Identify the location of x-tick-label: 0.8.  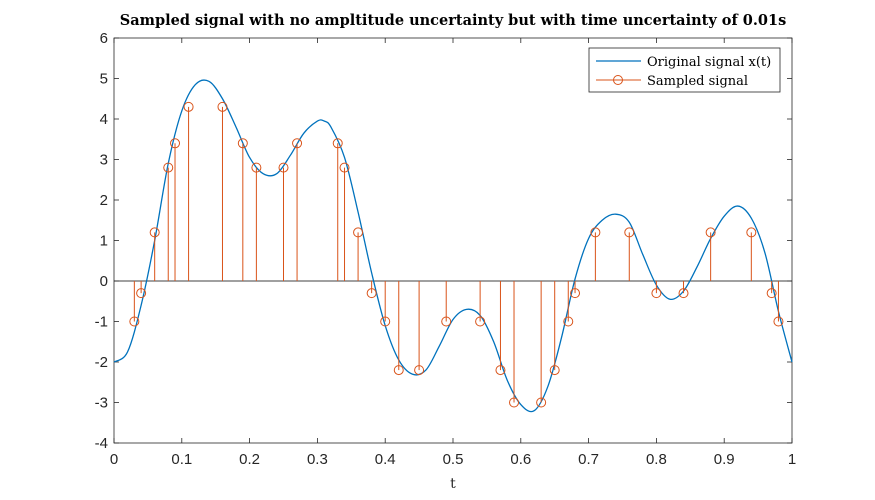
(656, 459).